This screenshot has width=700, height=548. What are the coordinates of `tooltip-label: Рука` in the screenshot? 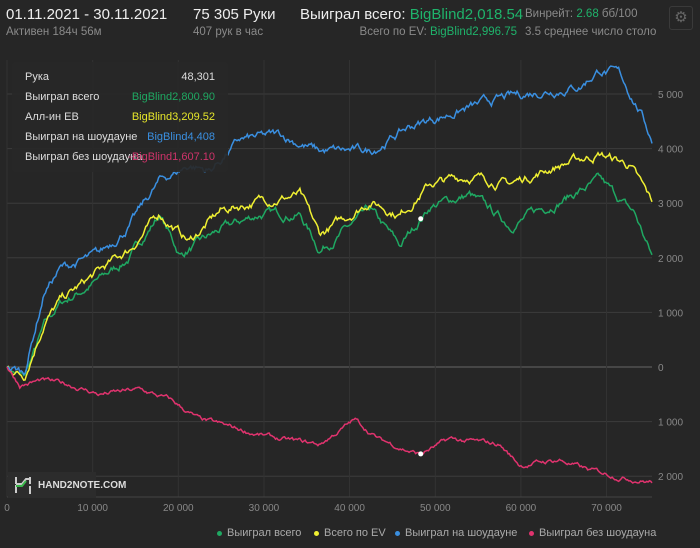 It's located at (37, 77).